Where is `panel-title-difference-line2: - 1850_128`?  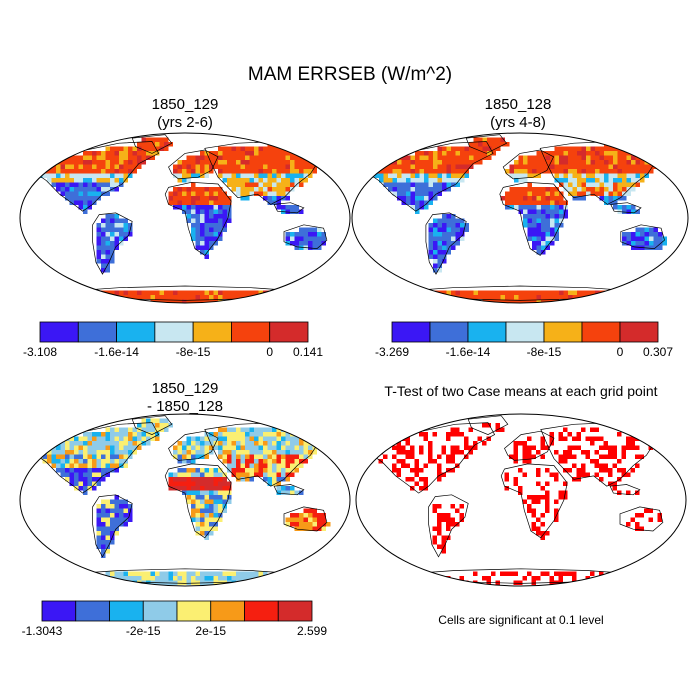 panel-title-difference-line2: - 1850_128 is located at coordinates (185, 406).